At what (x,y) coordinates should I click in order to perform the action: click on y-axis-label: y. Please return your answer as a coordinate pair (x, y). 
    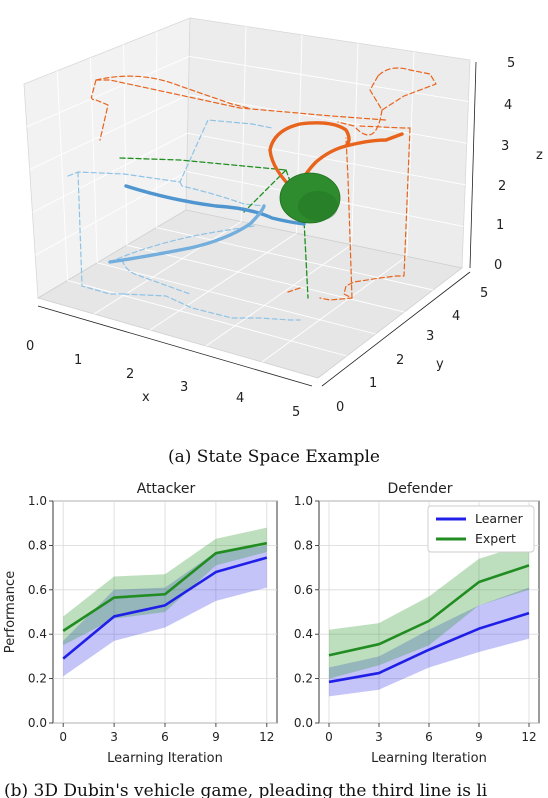
    Looking at the image, I should click on (440, 364).